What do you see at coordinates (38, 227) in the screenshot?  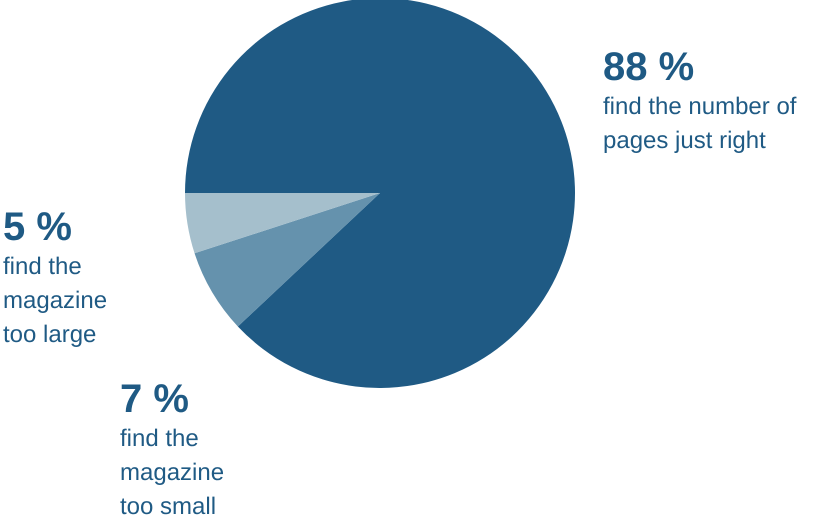 I see `data-label: 5 %` at bounding box center [38, 227].